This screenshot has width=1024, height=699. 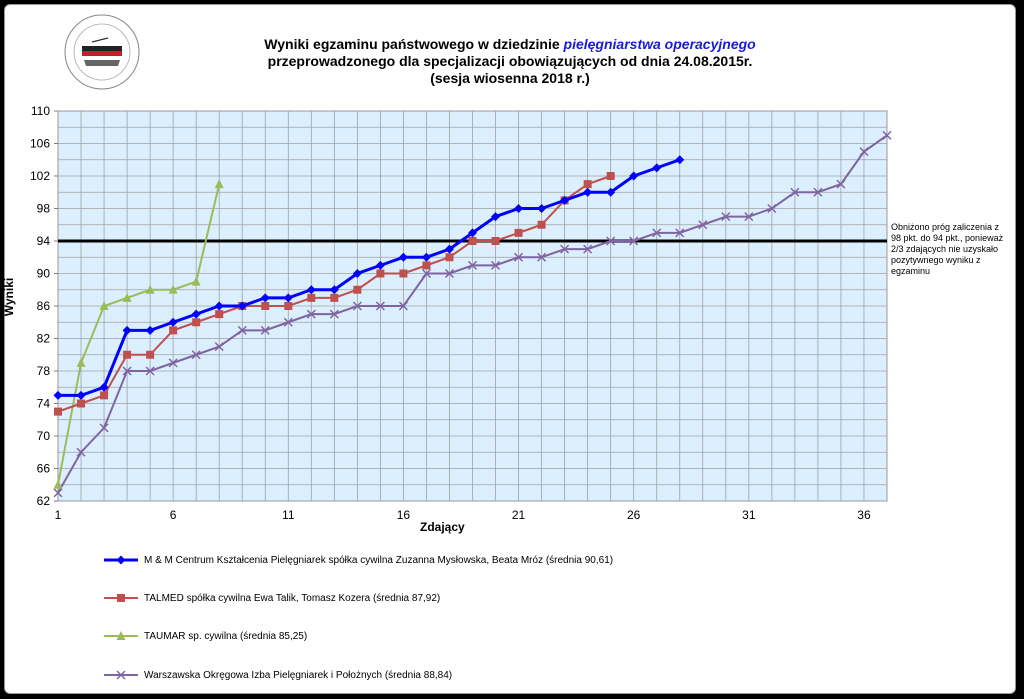 I want to click on y-tick-label: 106, so click(x=40, y=144).